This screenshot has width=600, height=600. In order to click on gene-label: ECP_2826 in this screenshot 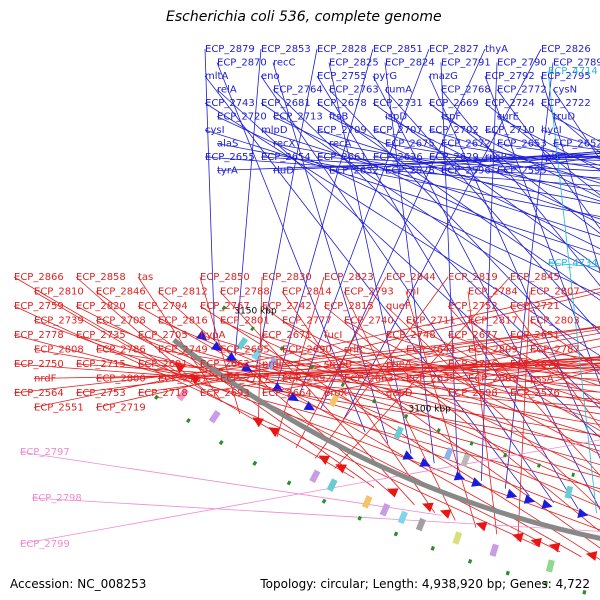, I will do `click(566, 49)`.